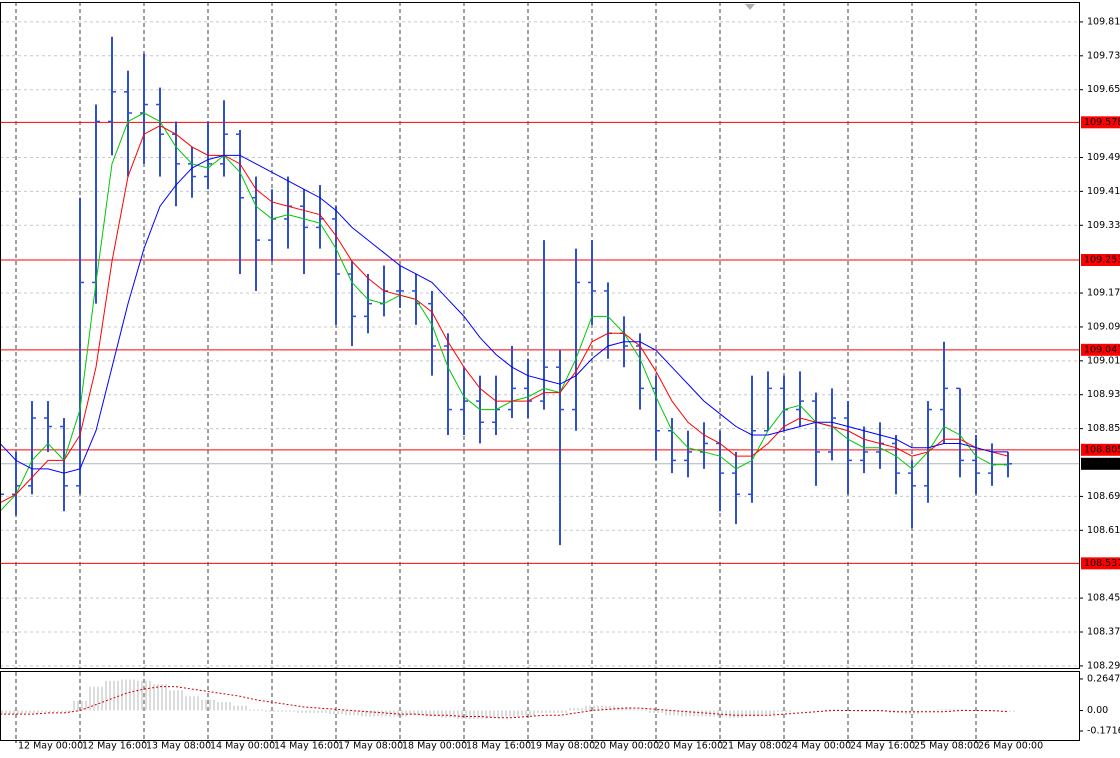 This screenshot has height=758, width=1120. I want to click on x-tick-label: 12 May 16:00, so click(114, 746).